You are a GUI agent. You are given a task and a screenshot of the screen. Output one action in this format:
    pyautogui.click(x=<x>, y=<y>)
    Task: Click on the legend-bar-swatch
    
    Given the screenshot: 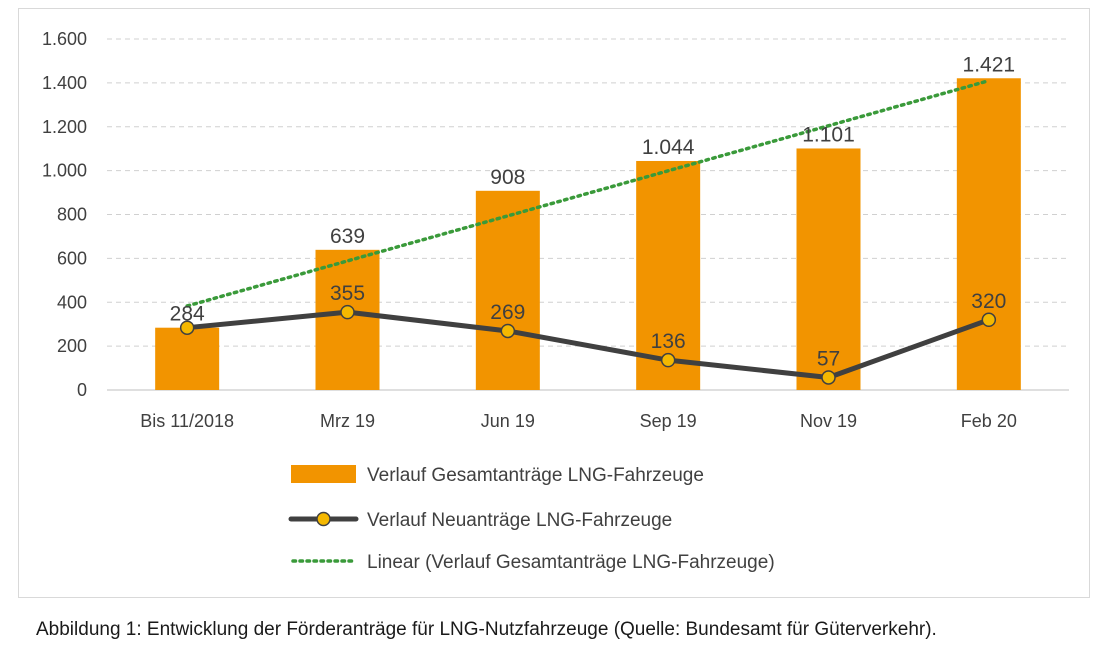 What is the action you would take?
    pyautogui.click(x=323, y=474)
    